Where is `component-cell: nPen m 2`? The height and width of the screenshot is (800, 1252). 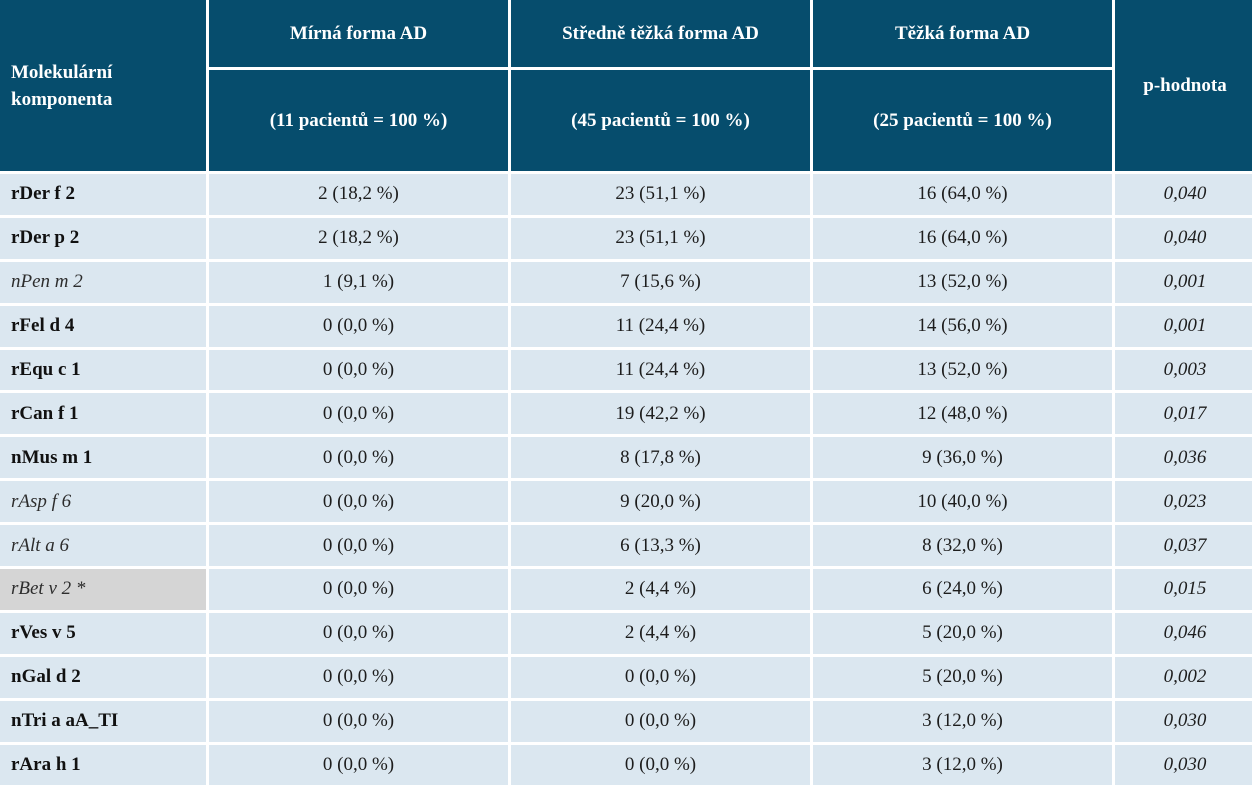 component-cell: nPen m 2 is located at coordinates (103, 282).